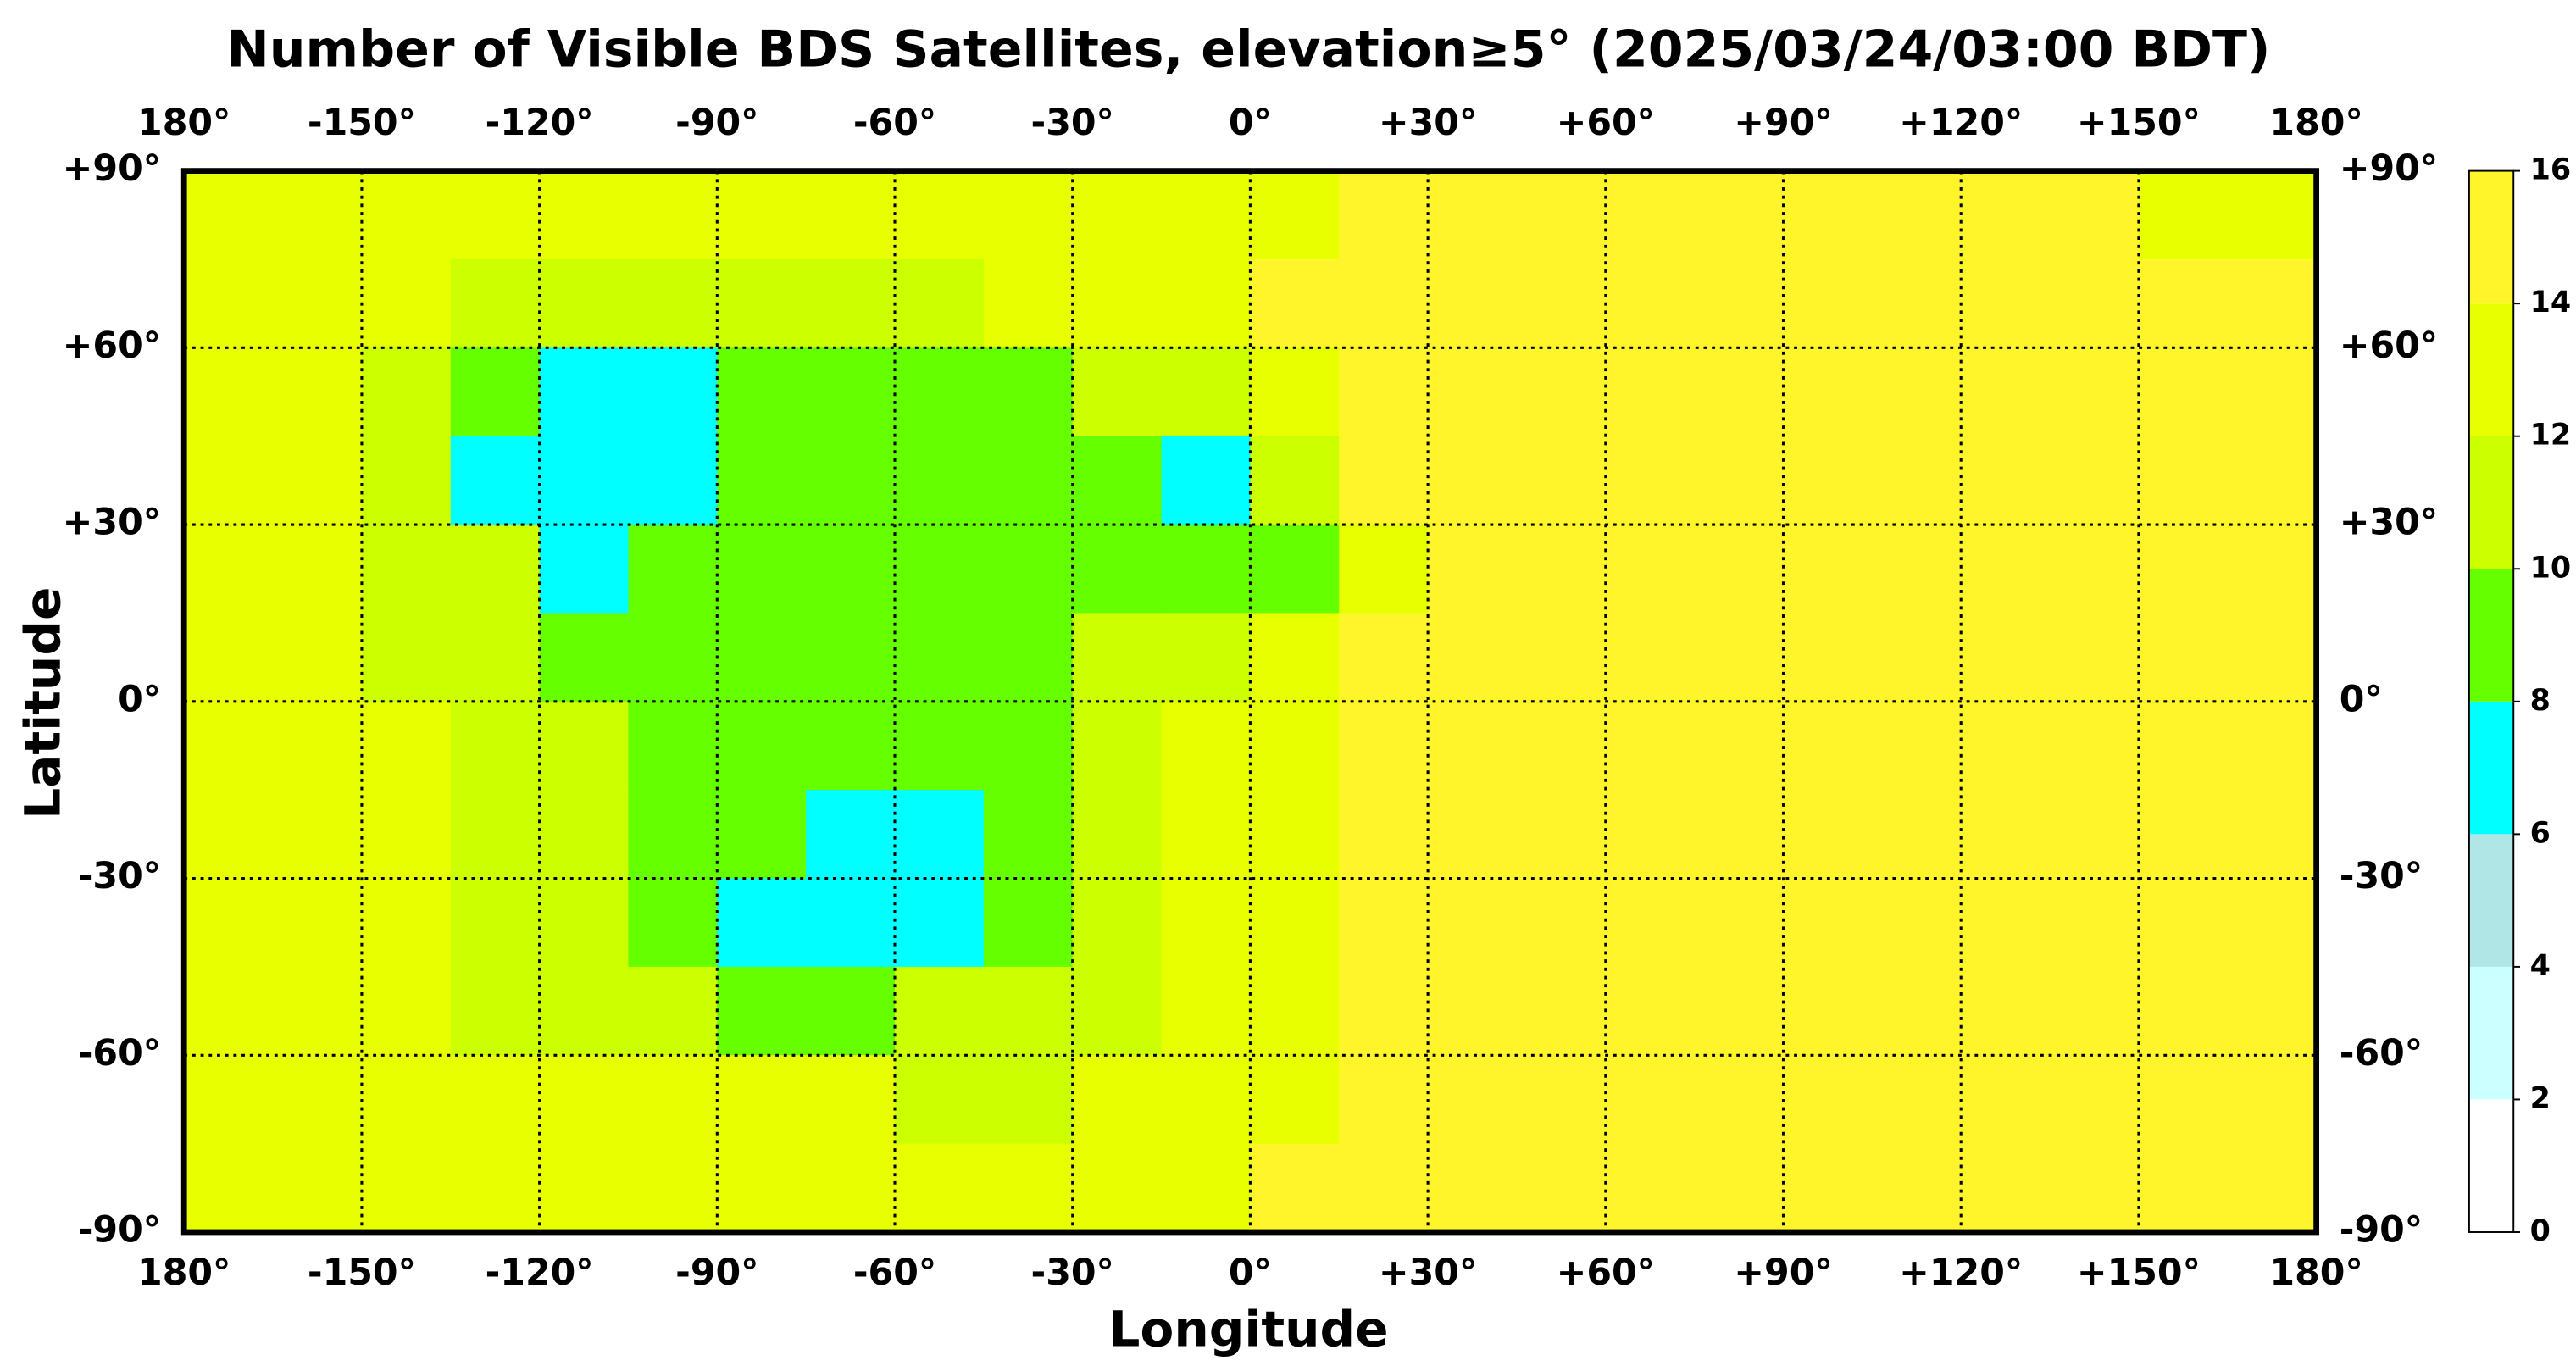 This screenshot has height=1366, width=2576. What do you see at coordinates (2540, 701) in the screenshot?
I see `colorbar-tick-label: 8` at bounding box center [2540, 701].